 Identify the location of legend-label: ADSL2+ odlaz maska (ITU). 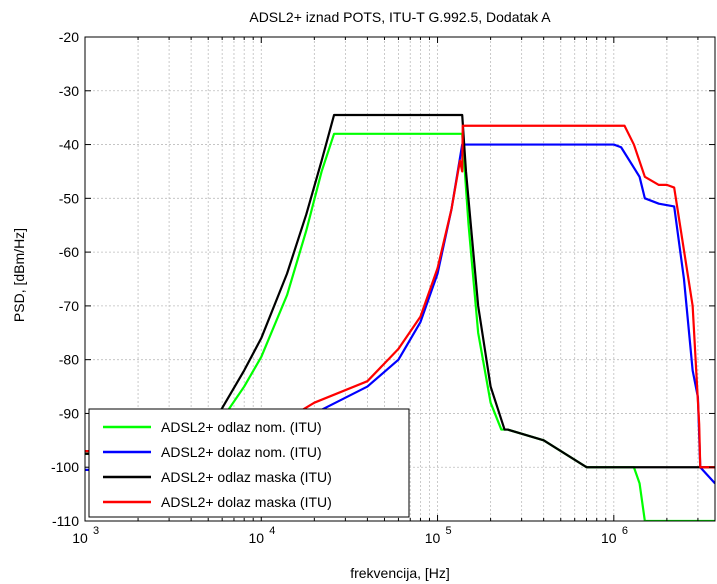
(246, 477).